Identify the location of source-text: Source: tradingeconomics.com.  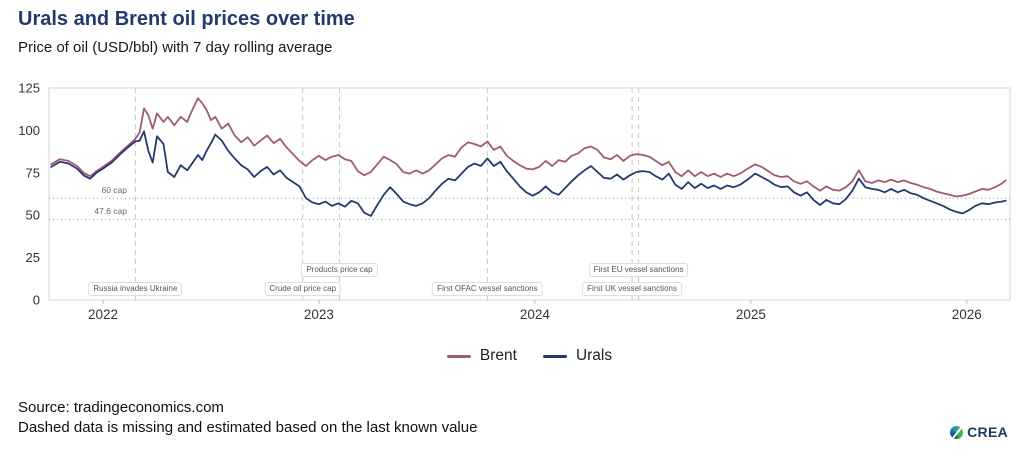
(121, 407).